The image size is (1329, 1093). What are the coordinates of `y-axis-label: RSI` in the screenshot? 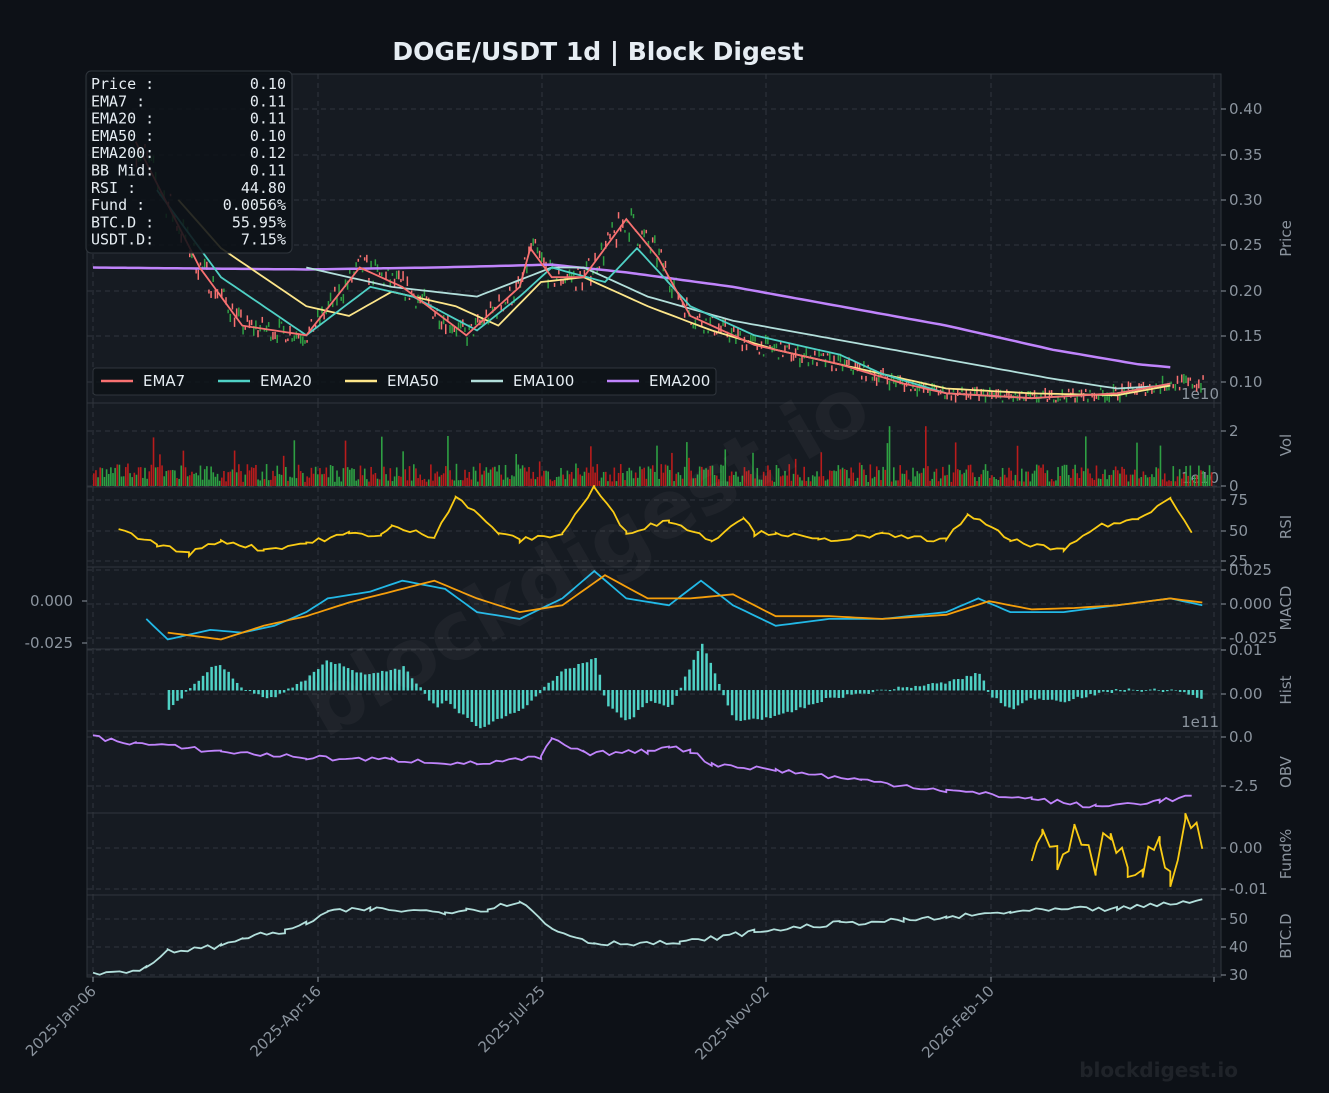 It's located at (1286, 527).